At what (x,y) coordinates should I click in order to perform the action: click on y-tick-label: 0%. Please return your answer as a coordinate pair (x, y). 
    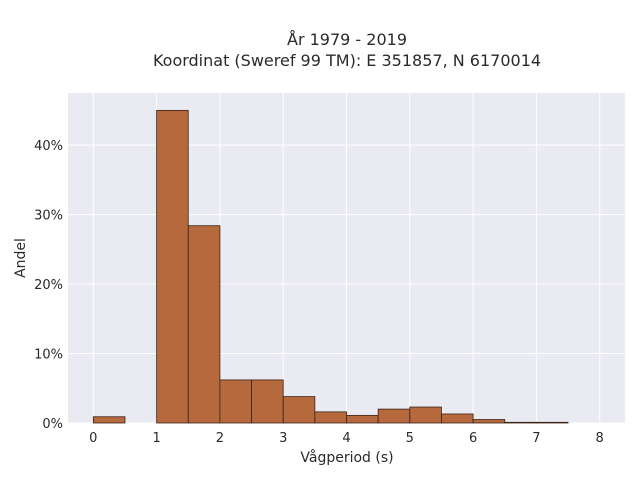
    Looking at the image, I should click on (52, 424).